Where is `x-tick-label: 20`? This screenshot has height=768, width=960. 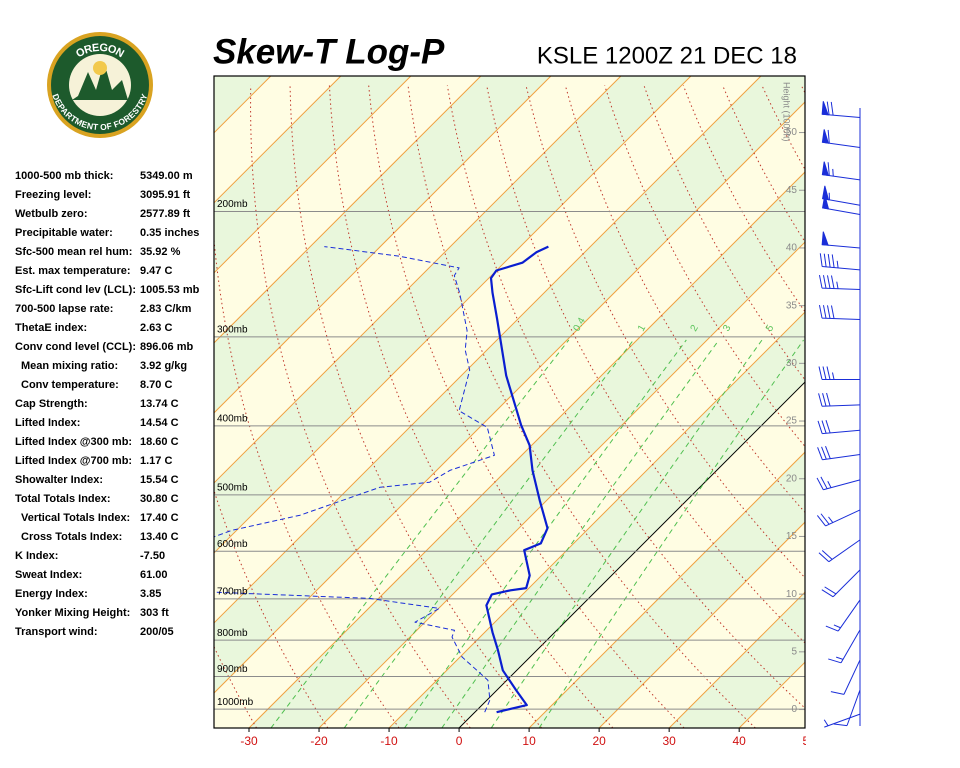
x-tick-label: 20 is located at coordinates (599, 741).